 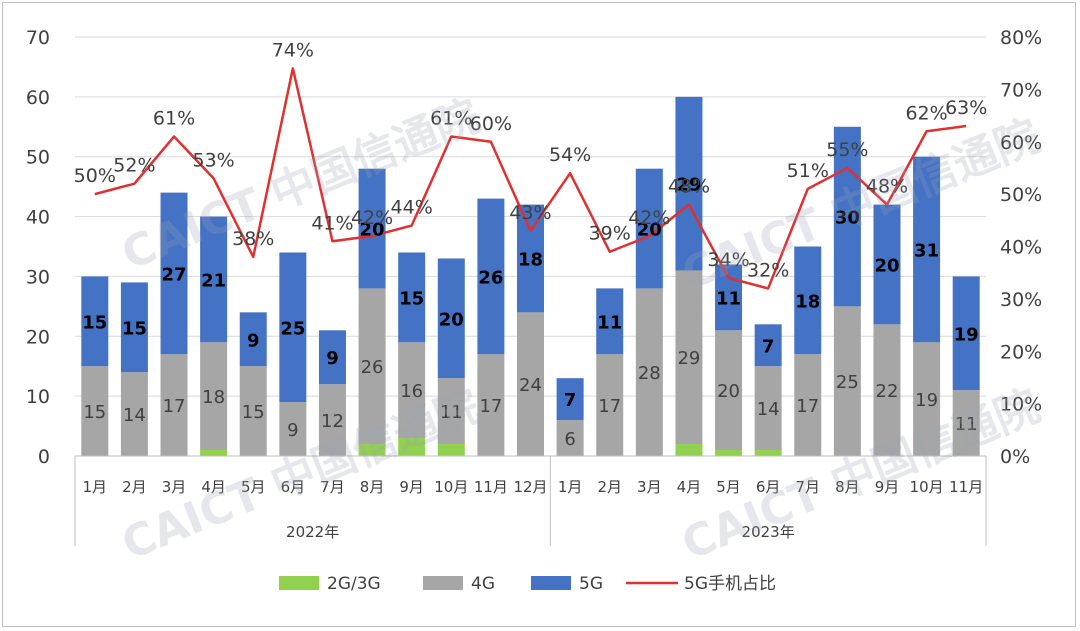 What do you see at coordinates (1021, 38) in the screenshot?
I see `y2-tick-label: 80%` at bounding box center [1021, 38].